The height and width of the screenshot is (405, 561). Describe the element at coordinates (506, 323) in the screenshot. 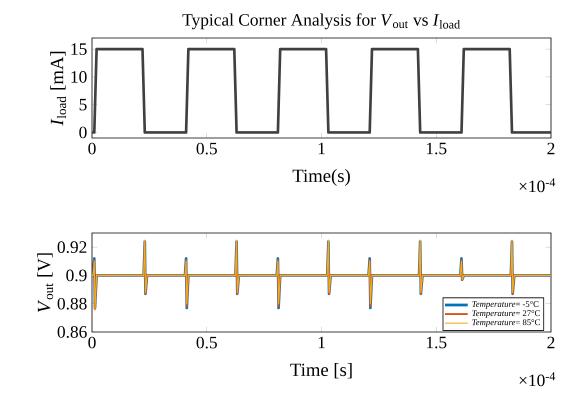

I see `legend-label: Temperature= 85°C` at that location.